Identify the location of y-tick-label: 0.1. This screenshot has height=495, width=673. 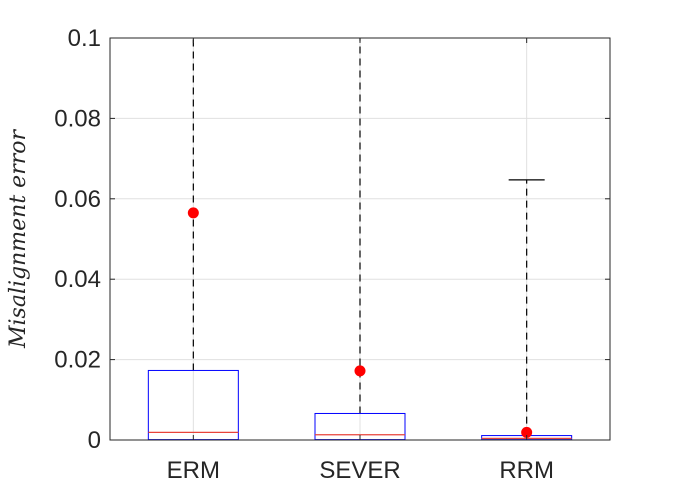
(84, 38).